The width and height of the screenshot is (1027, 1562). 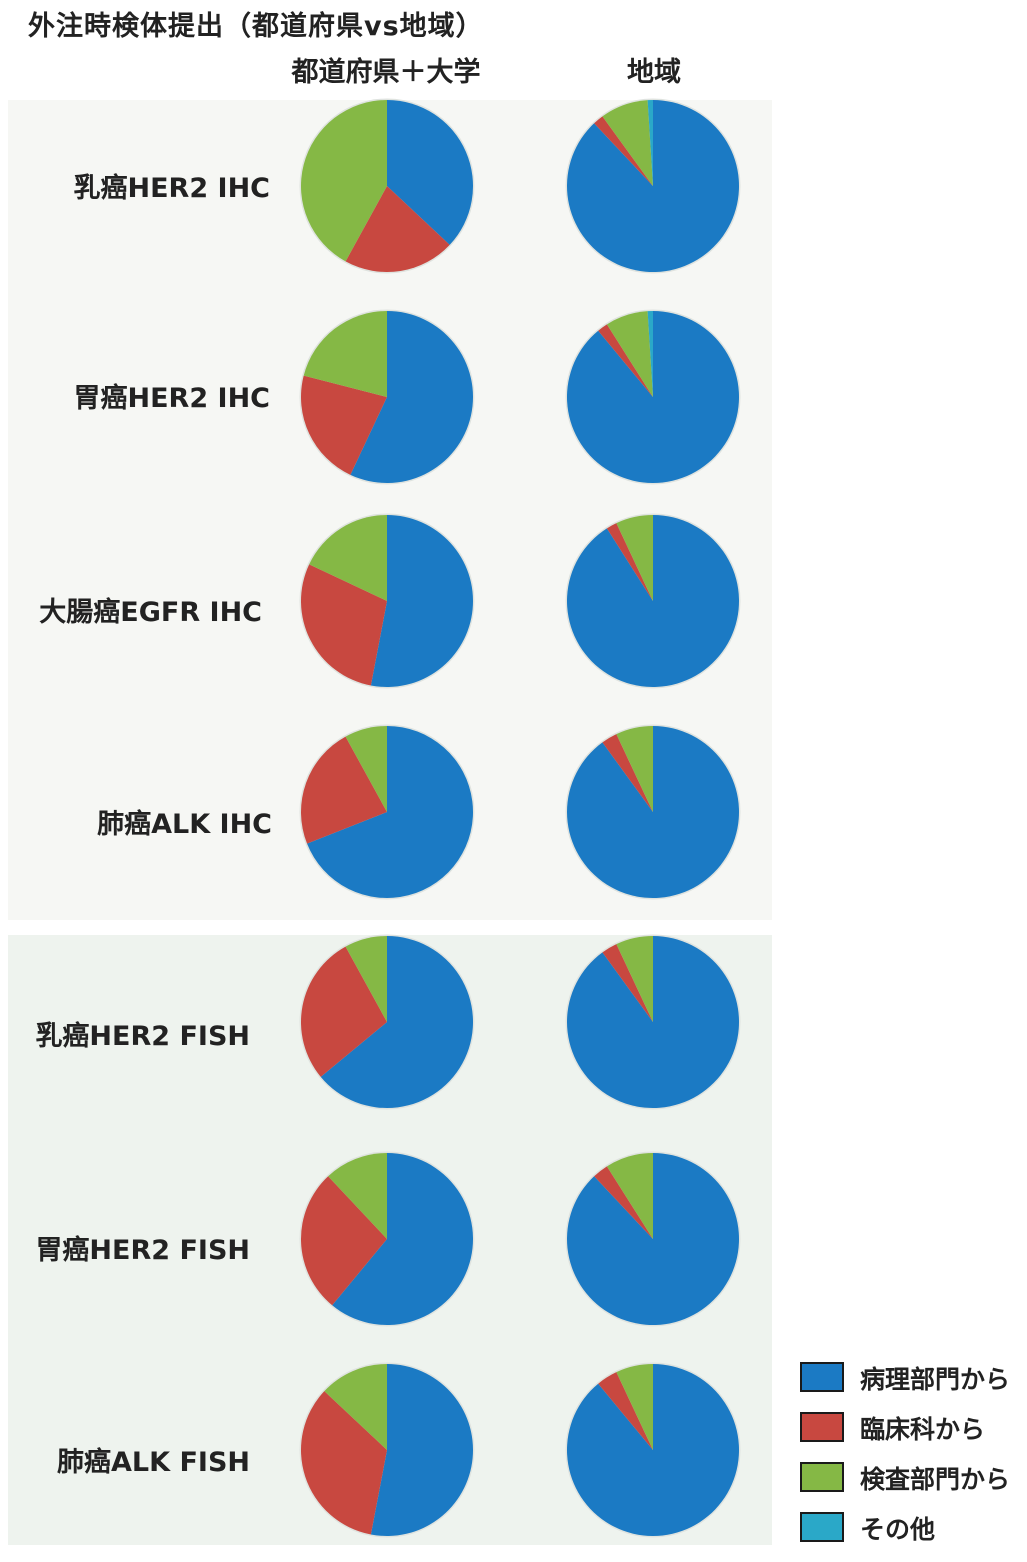 I want to click on row-label: 胃癌HER2 IHC, so click(x=171, y=398).